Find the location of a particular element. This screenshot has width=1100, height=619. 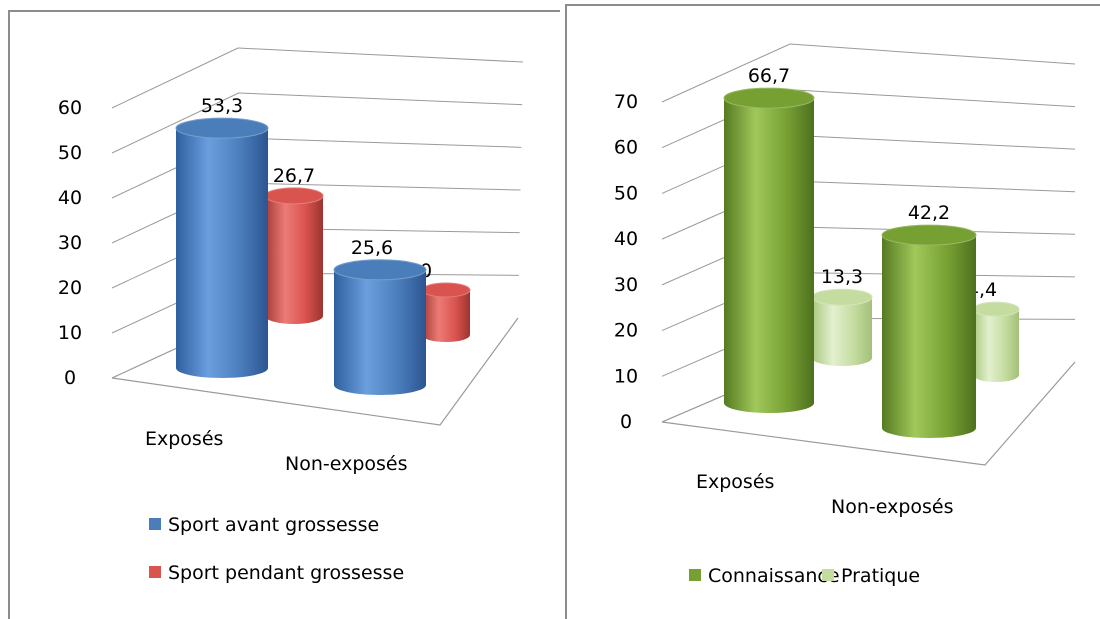

legend-label: Sport avant grossesse is located at coordinates (273, 525).